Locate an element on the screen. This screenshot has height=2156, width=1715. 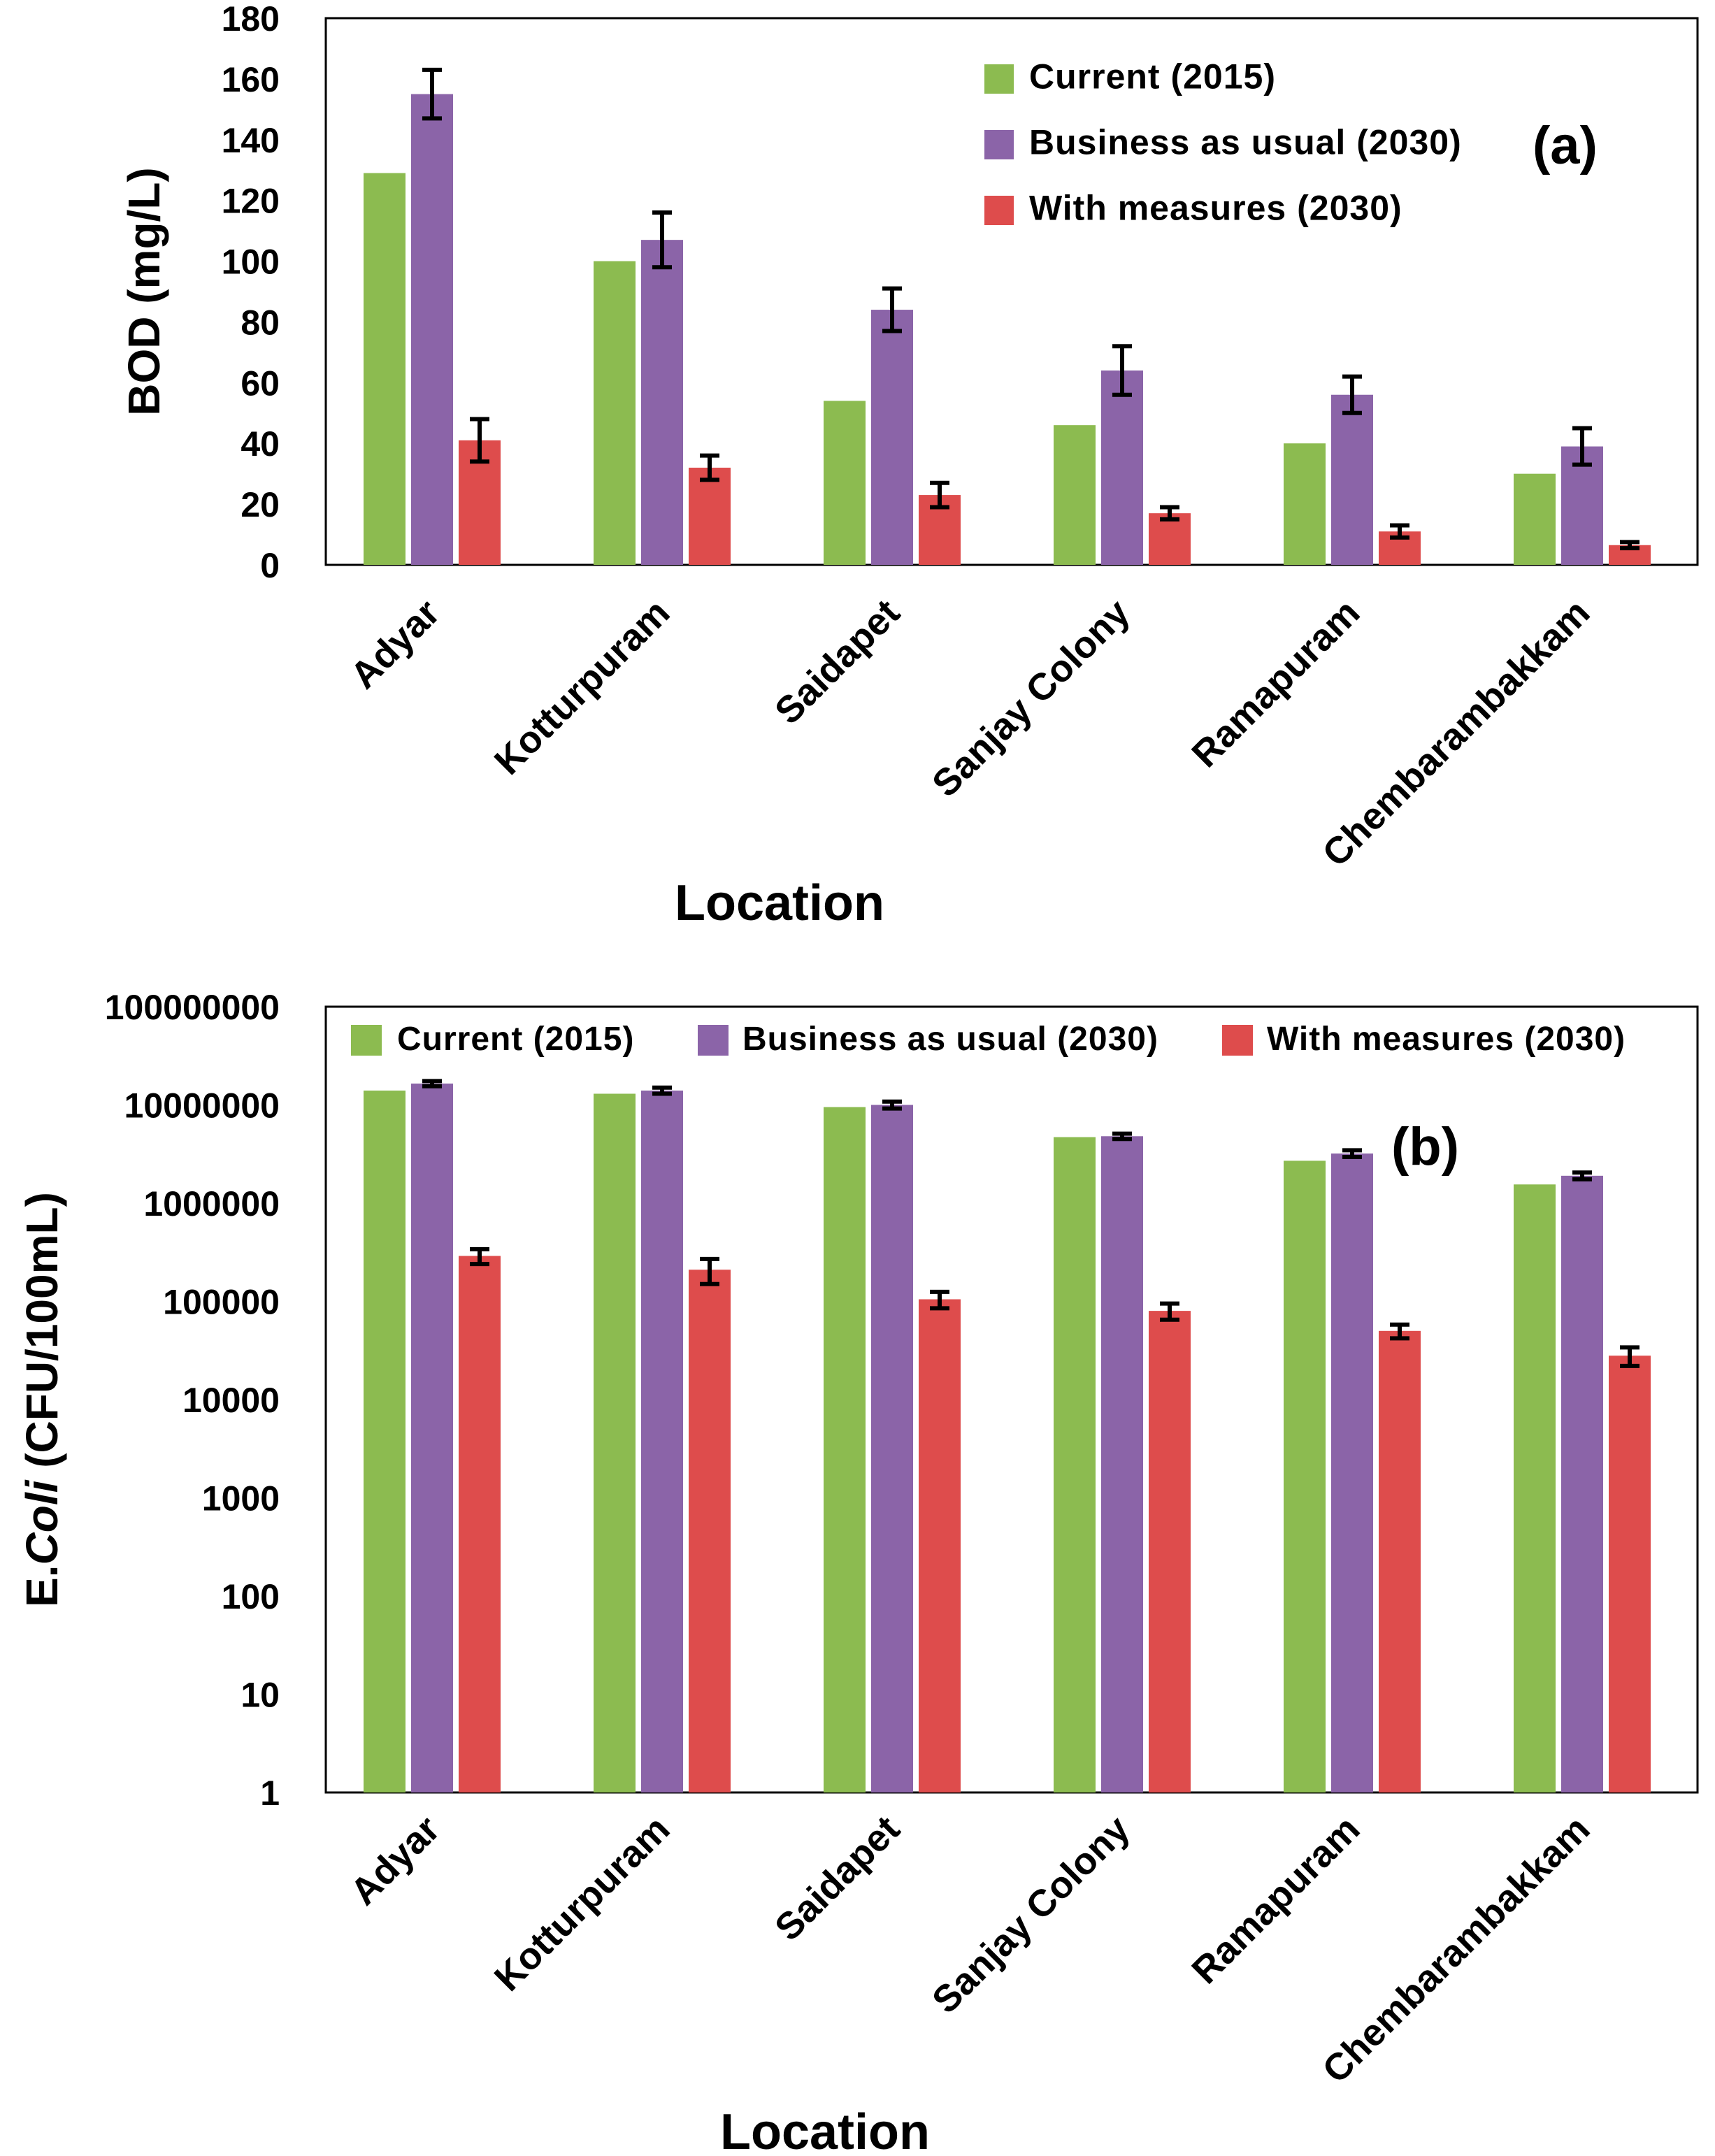
y-axis-title-b-italic: Coli is located at coordinates (42, 1522).